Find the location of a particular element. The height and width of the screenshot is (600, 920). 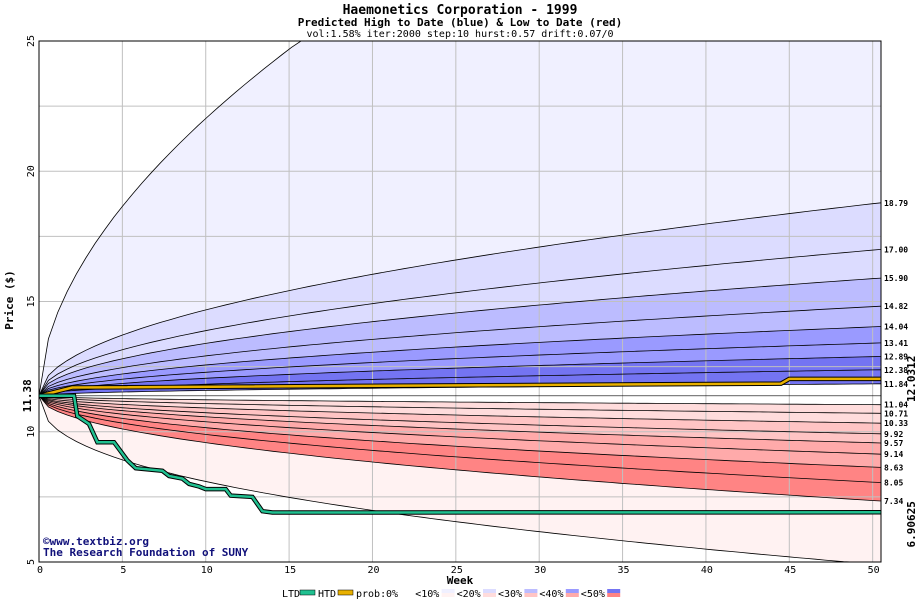

legend-bin-label: <40% is located at coordinates (551, 594).